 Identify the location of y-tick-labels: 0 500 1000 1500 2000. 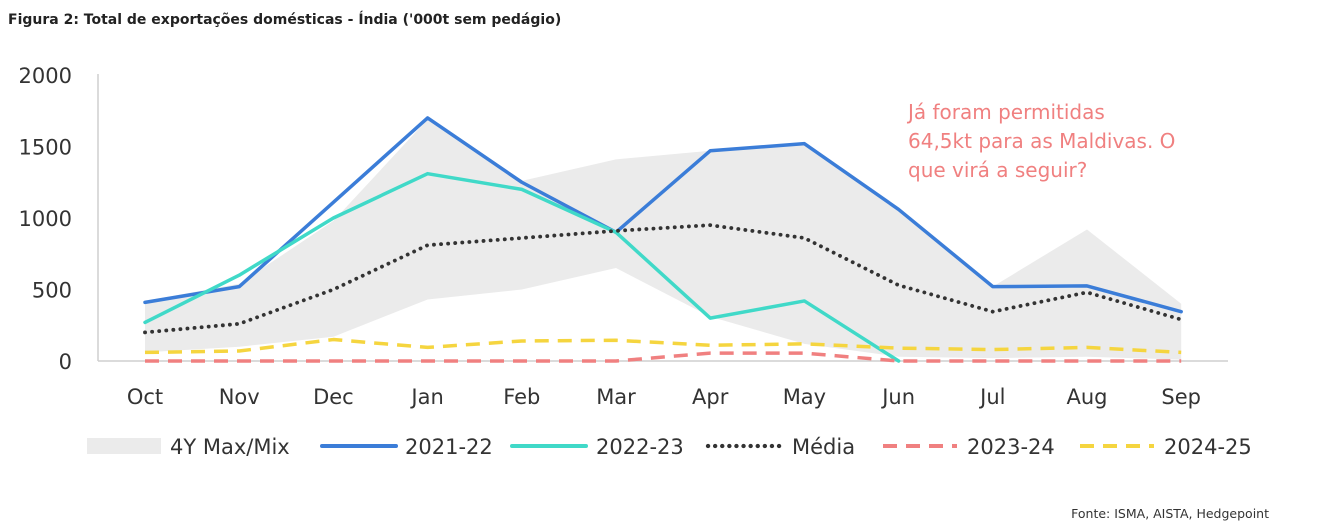
(45, 219).